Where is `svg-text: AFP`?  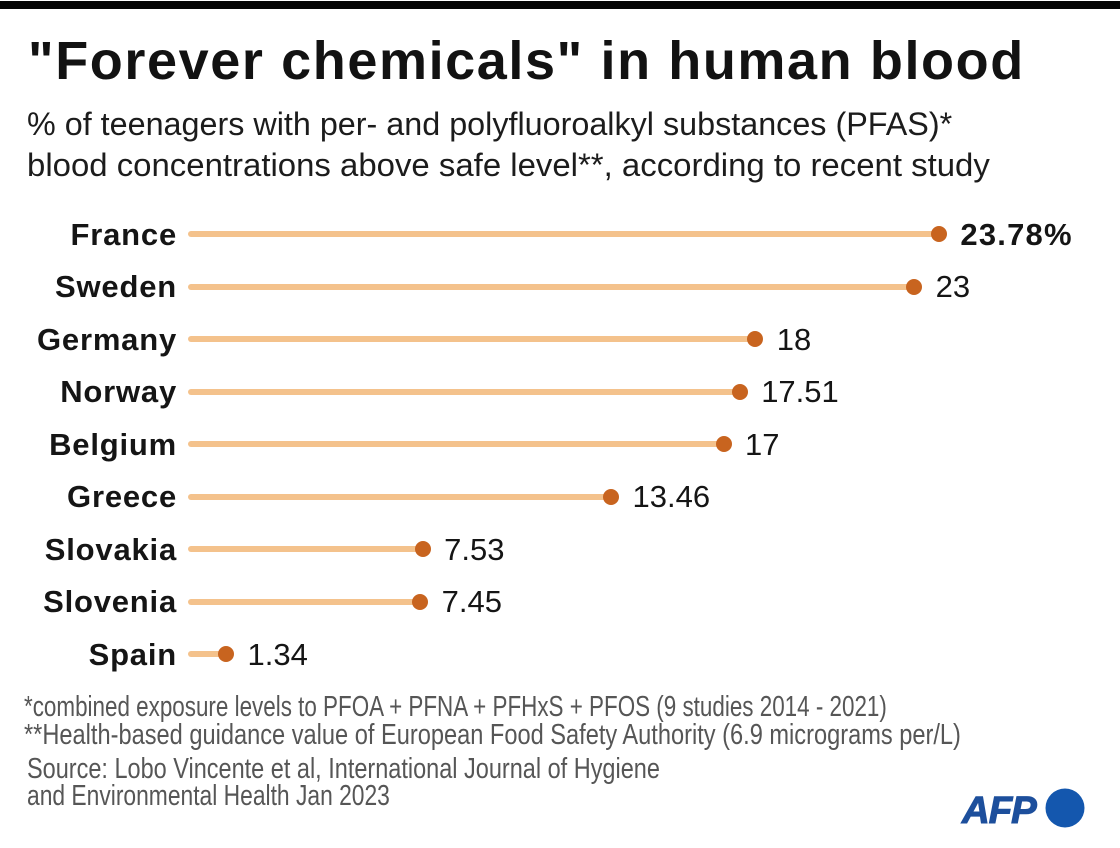 svg-text: AFP is located at coordinates (999, 810).